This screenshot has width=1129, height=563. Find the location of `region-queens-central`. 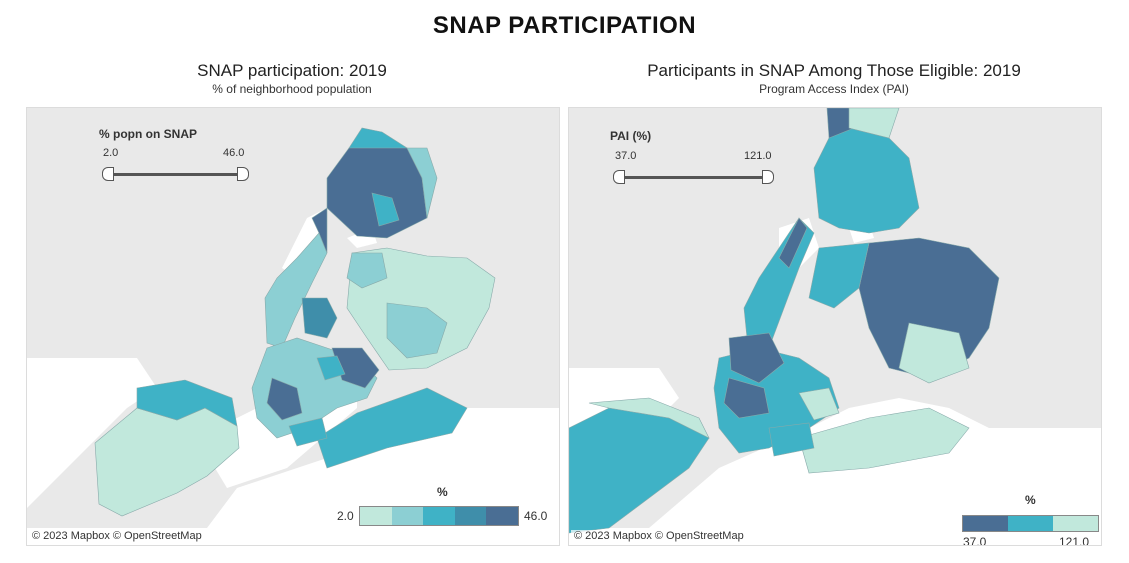

region-queens-central is located at coordinates (417, 330).